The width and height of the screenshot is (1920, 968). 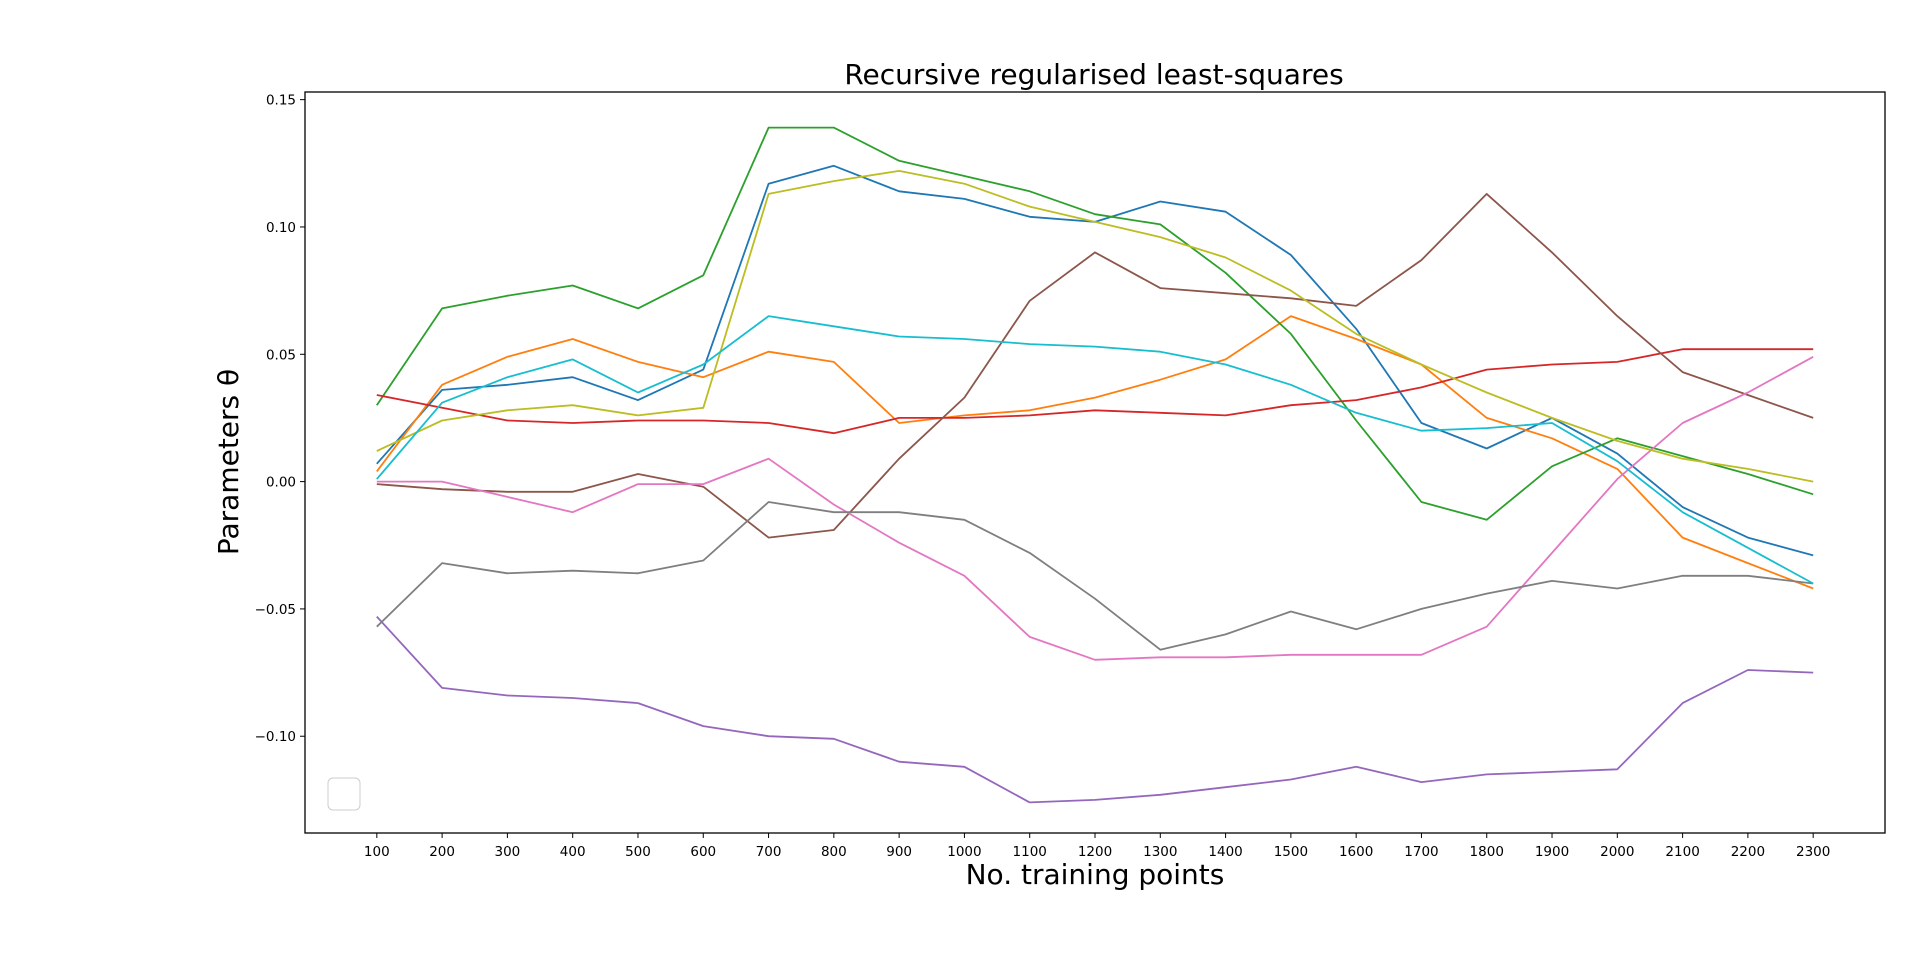 I want to click on x-tick-label: 700, so click(x=769, y=852).